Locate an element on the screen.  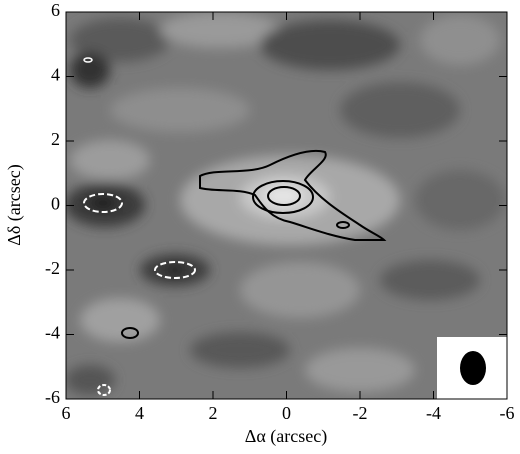
x-tick-label: 4 is located at coordinates (139, 413).